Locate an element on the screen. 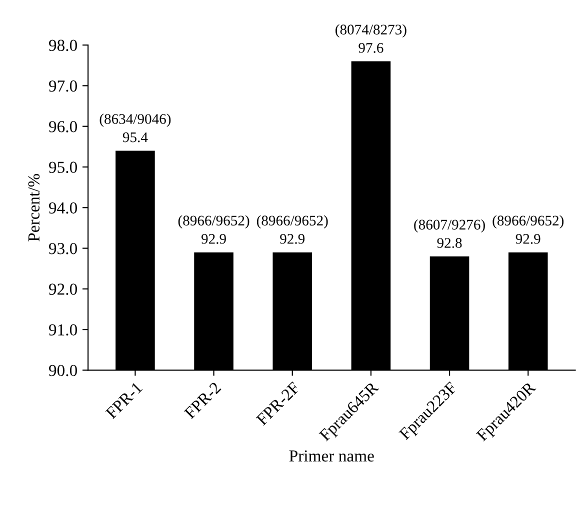 The width and height of the screenshot is (587, 512). y-tick-label: 91.0 is located at coordinates (63, 330).